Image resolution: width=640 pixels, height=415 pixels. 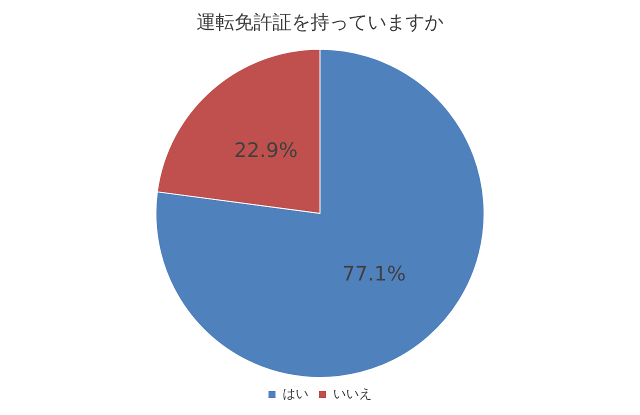 What do you see at coordinates (266, 150) in the screenshot?
I see `data-label: 22.9%` at bounding box center [266, 150].